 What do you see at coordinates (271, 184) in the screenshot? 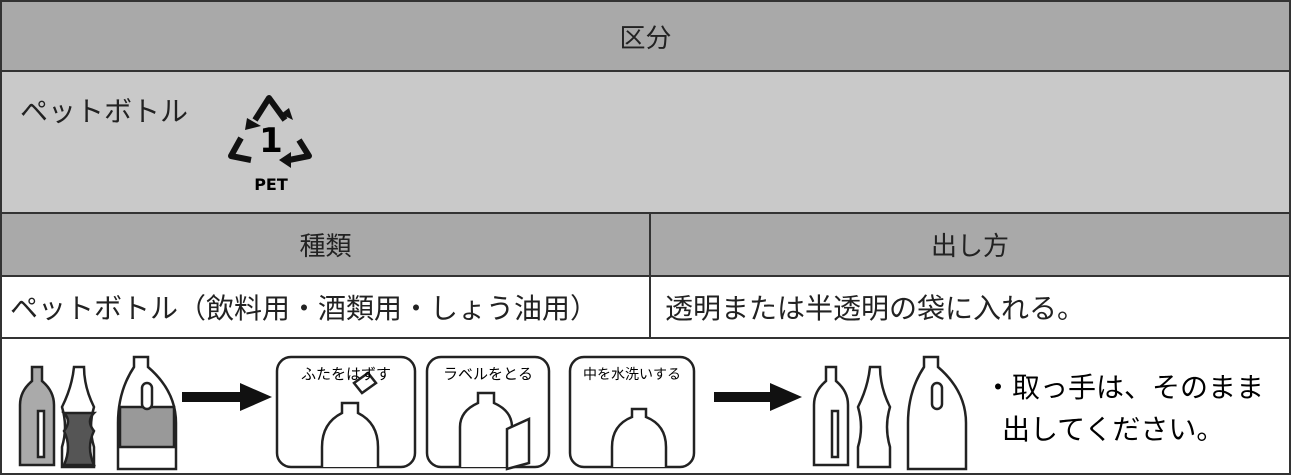
I see `pet-label: PET` at bounding box center [271, 184].